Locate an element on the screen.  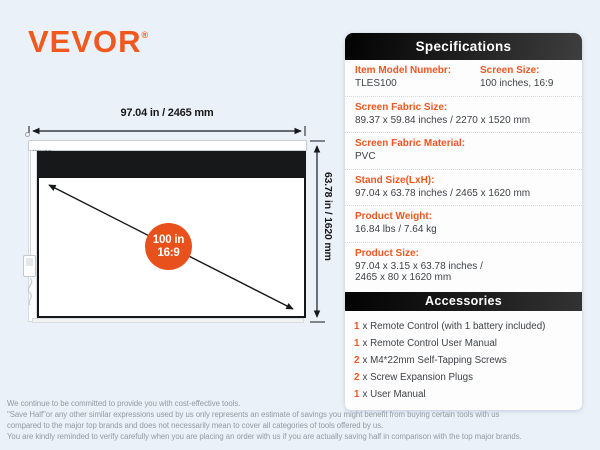
width-dimension-label: 97.04 in / 2465 mm is located at coordinates (167, 113).